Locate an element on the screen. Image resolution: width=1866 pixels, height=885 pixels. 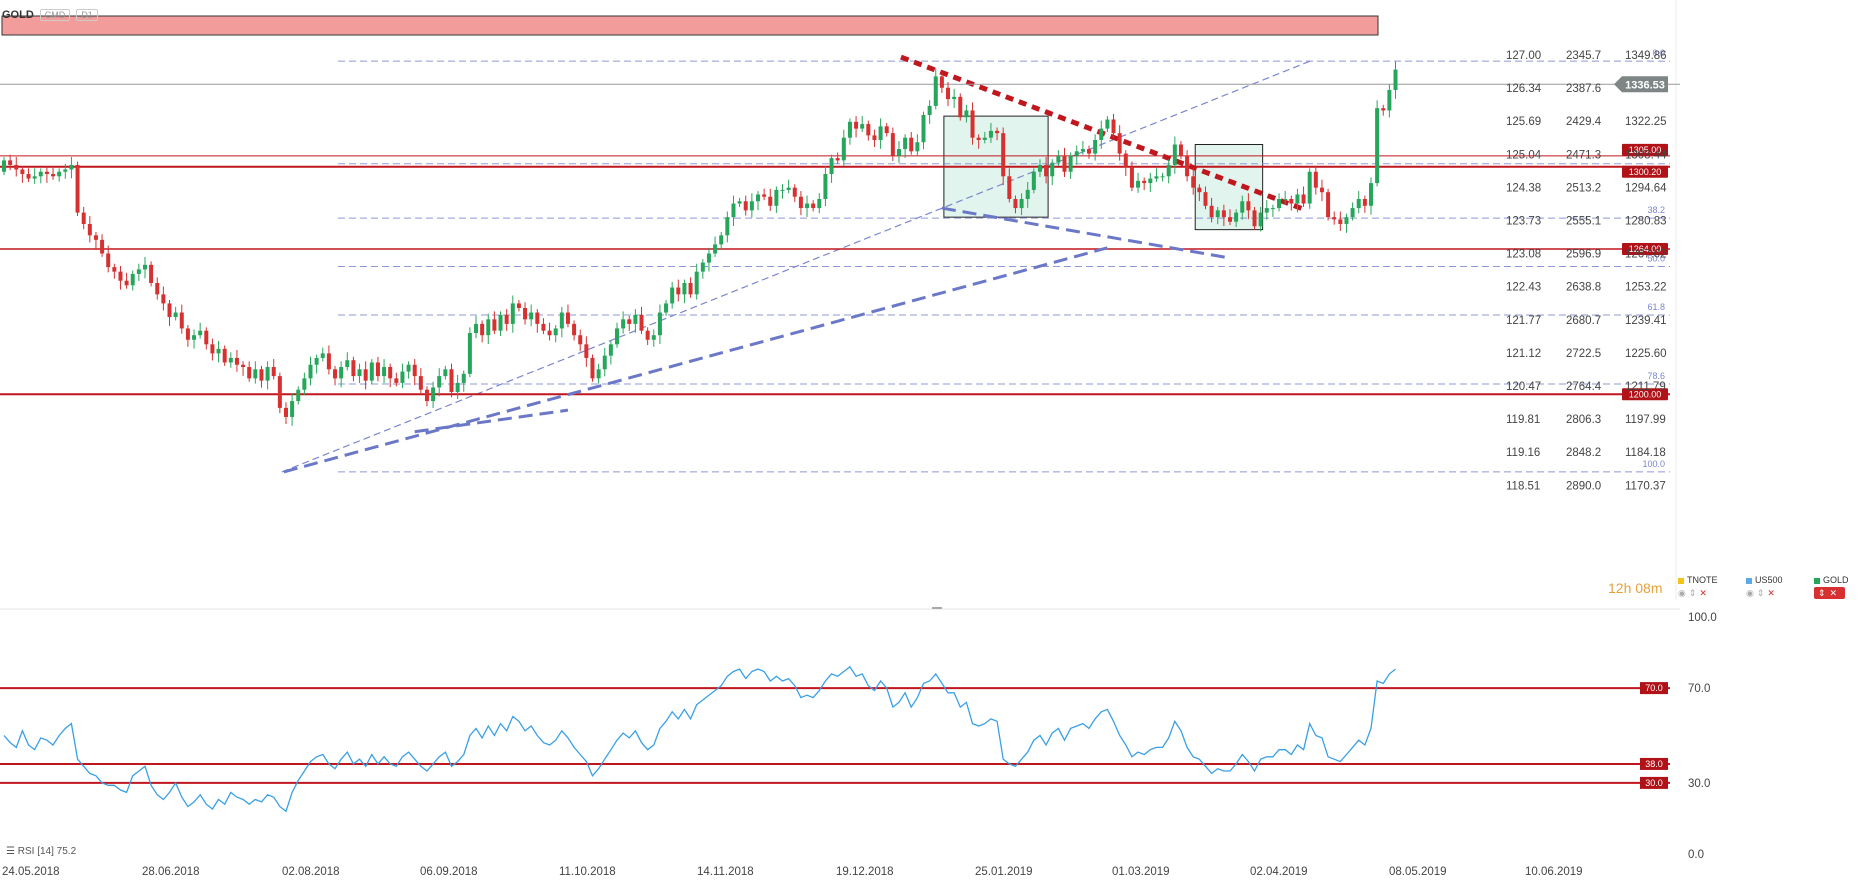
time-axis-tick: 01.03.2019 is located at coordinates (1141, 872).